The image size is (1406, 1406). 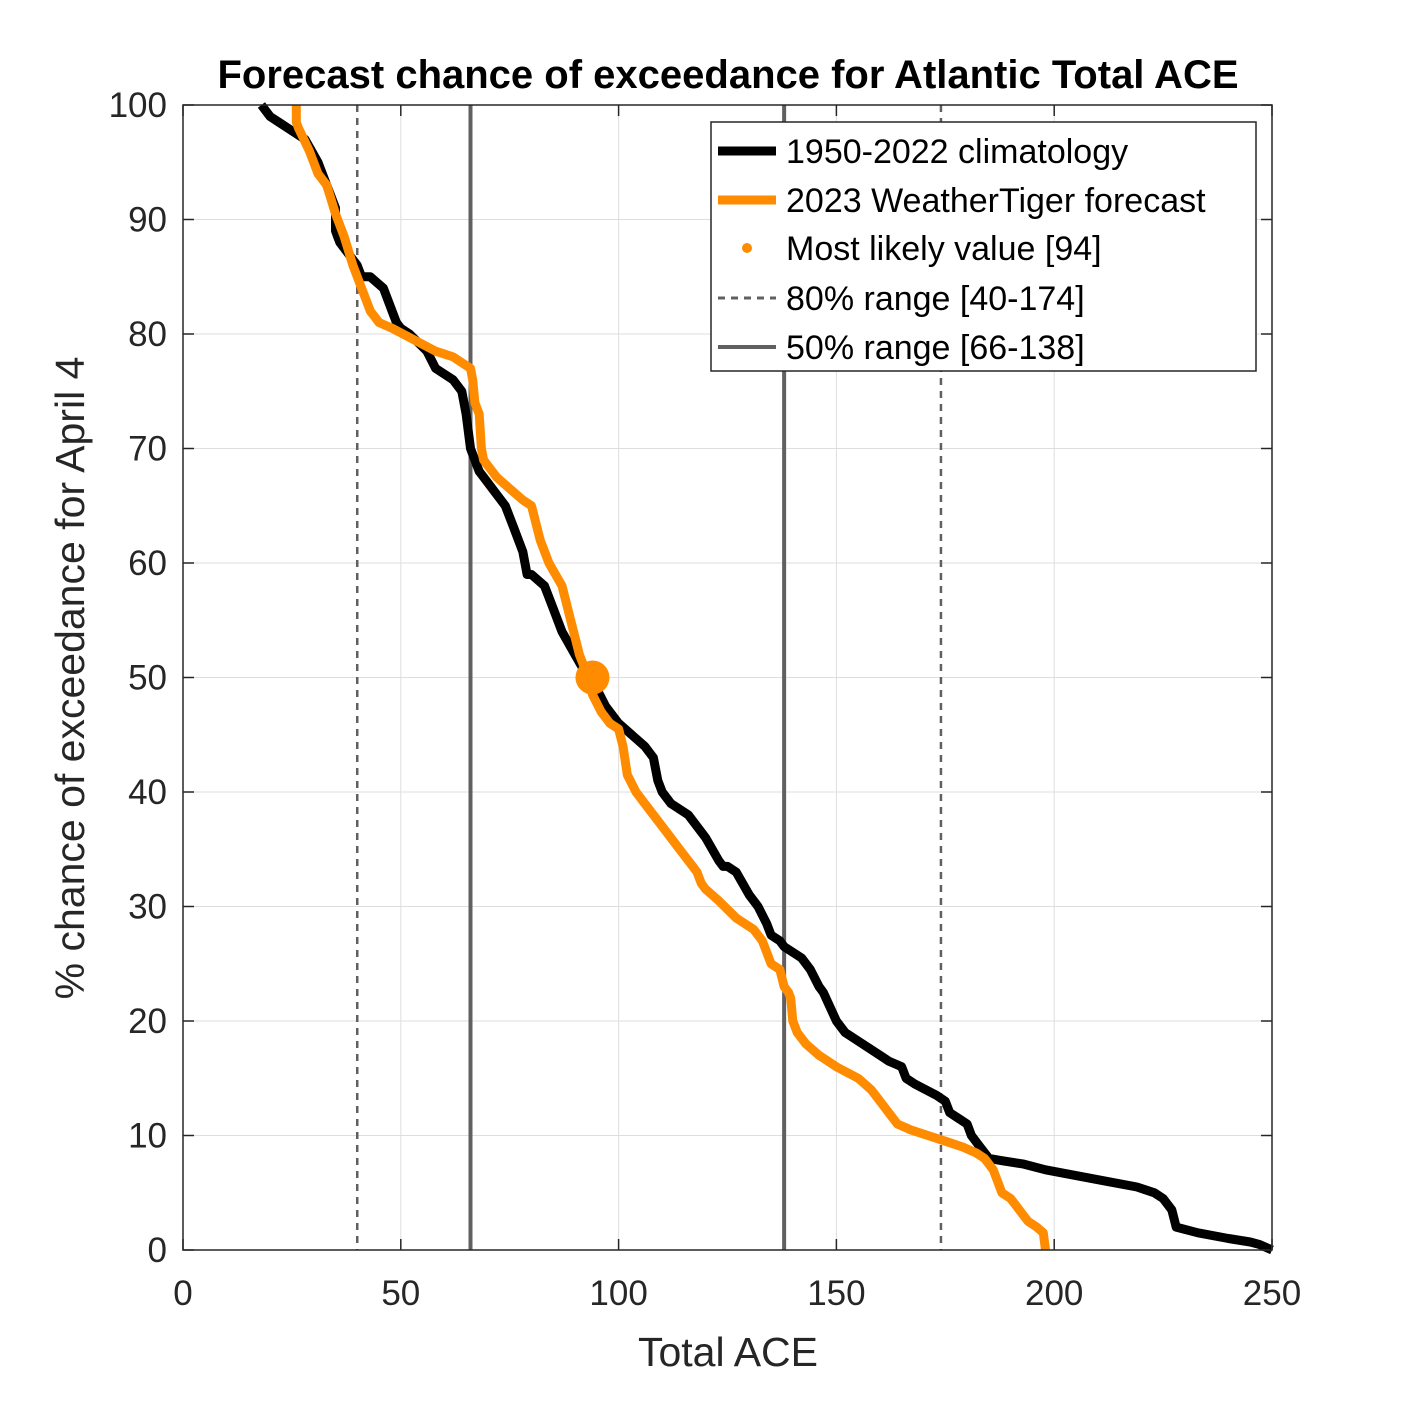 What do you see at coordinates (935, 299) in the screenshot?
I see `legend-80-range-label: 80% range [40-174]` at bounding box center [935, 299].